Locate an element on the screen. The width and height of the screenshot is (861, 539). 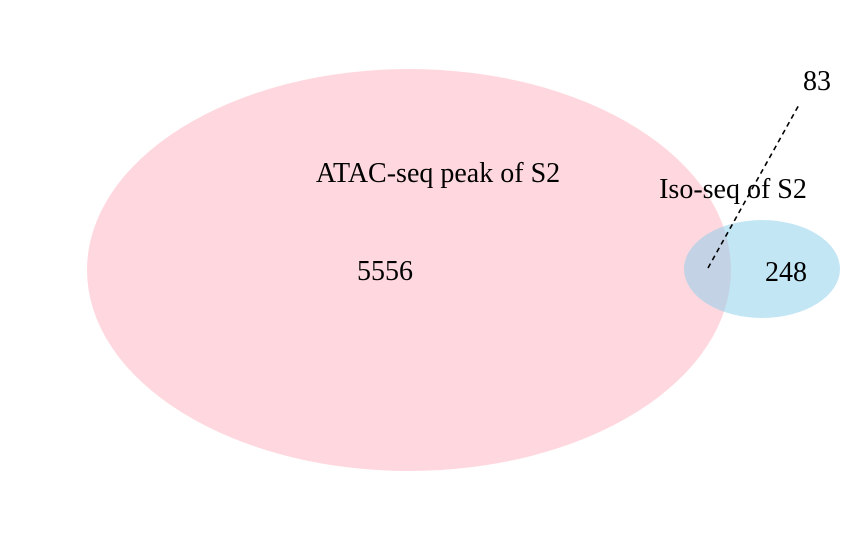
set-iso-only-count: 248 is located at coordinates (786, 272).